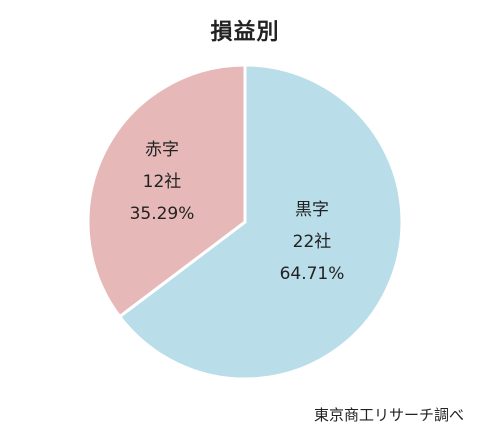 Image resolution: width=490 pixels, height=443 pixels. What do you see at coordinates (312, 242) in the screenshot?
I see `slice-count-label-1: 22社` at bounding box center [312, 242].